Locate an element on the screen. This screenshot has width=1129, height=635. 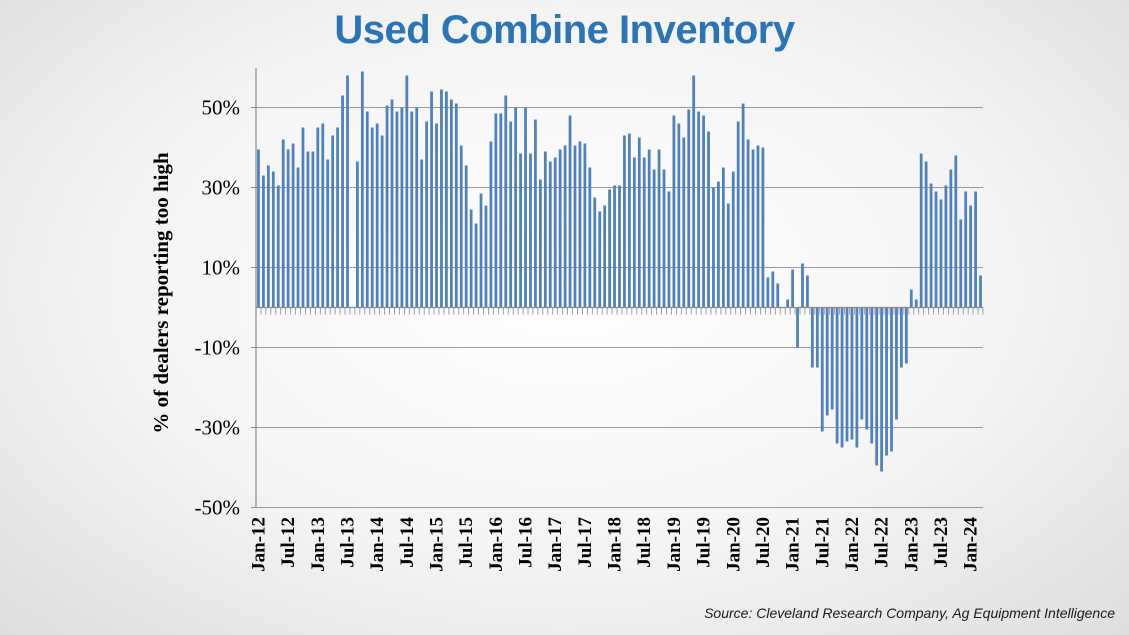
x-tick-label: Jul-14 is located at coordinates (407, 542).